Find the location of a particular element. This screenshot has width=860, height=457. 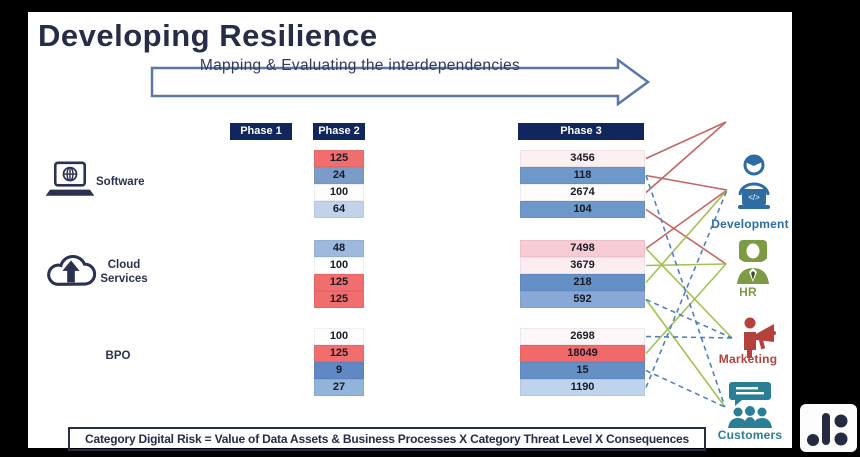

phase2-cell: 27 is located at coordinates (339, 387).